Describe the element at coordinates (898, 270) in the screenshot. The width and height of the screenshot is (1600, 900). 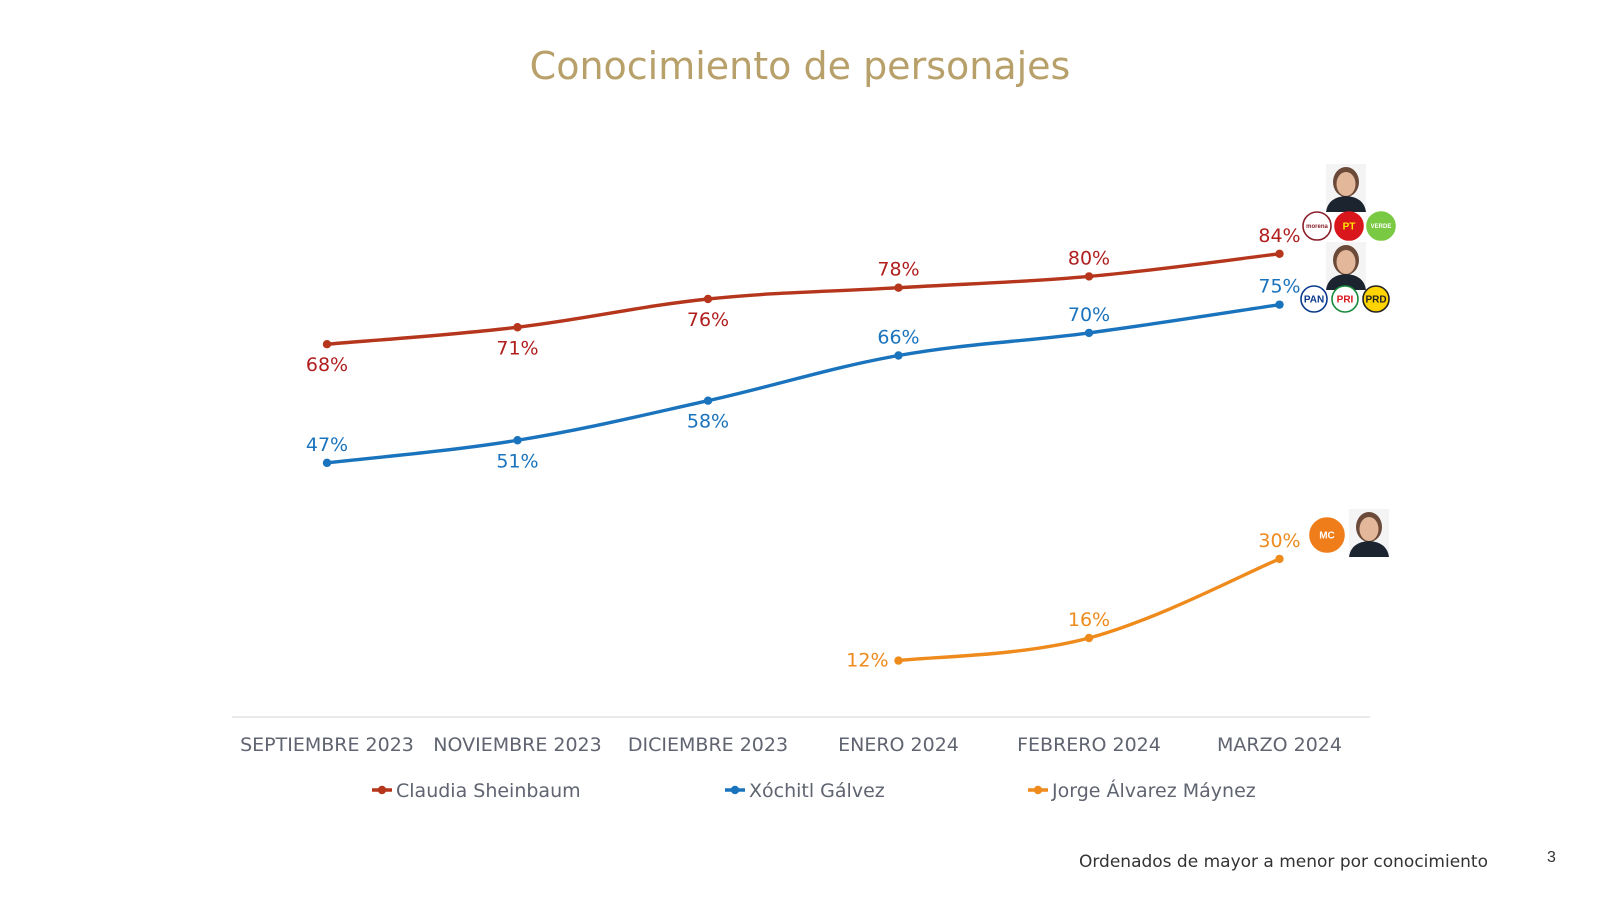
I see `data-label: 78%` at that location.